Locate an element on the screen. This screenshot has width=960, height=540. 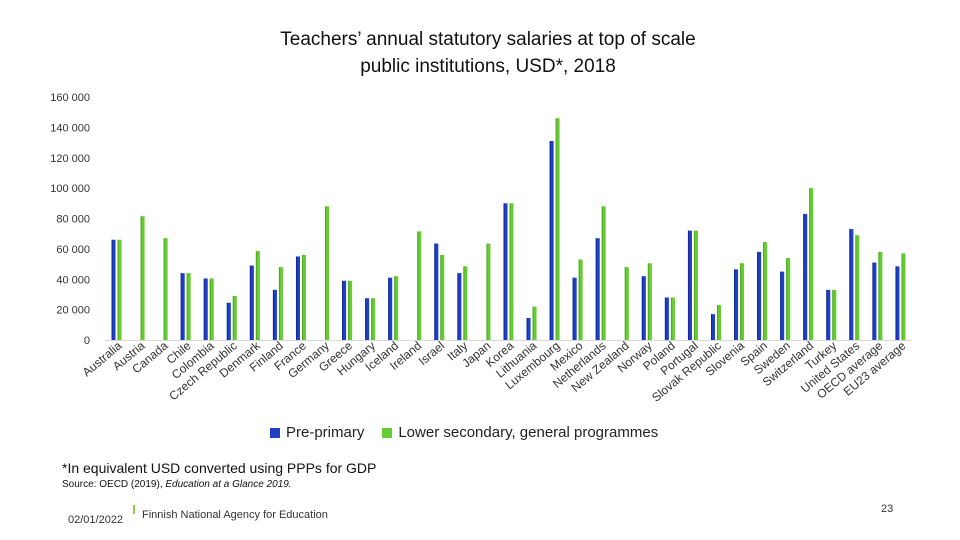
y-tick-label: 140 000 is located at coordinates (70, 128).